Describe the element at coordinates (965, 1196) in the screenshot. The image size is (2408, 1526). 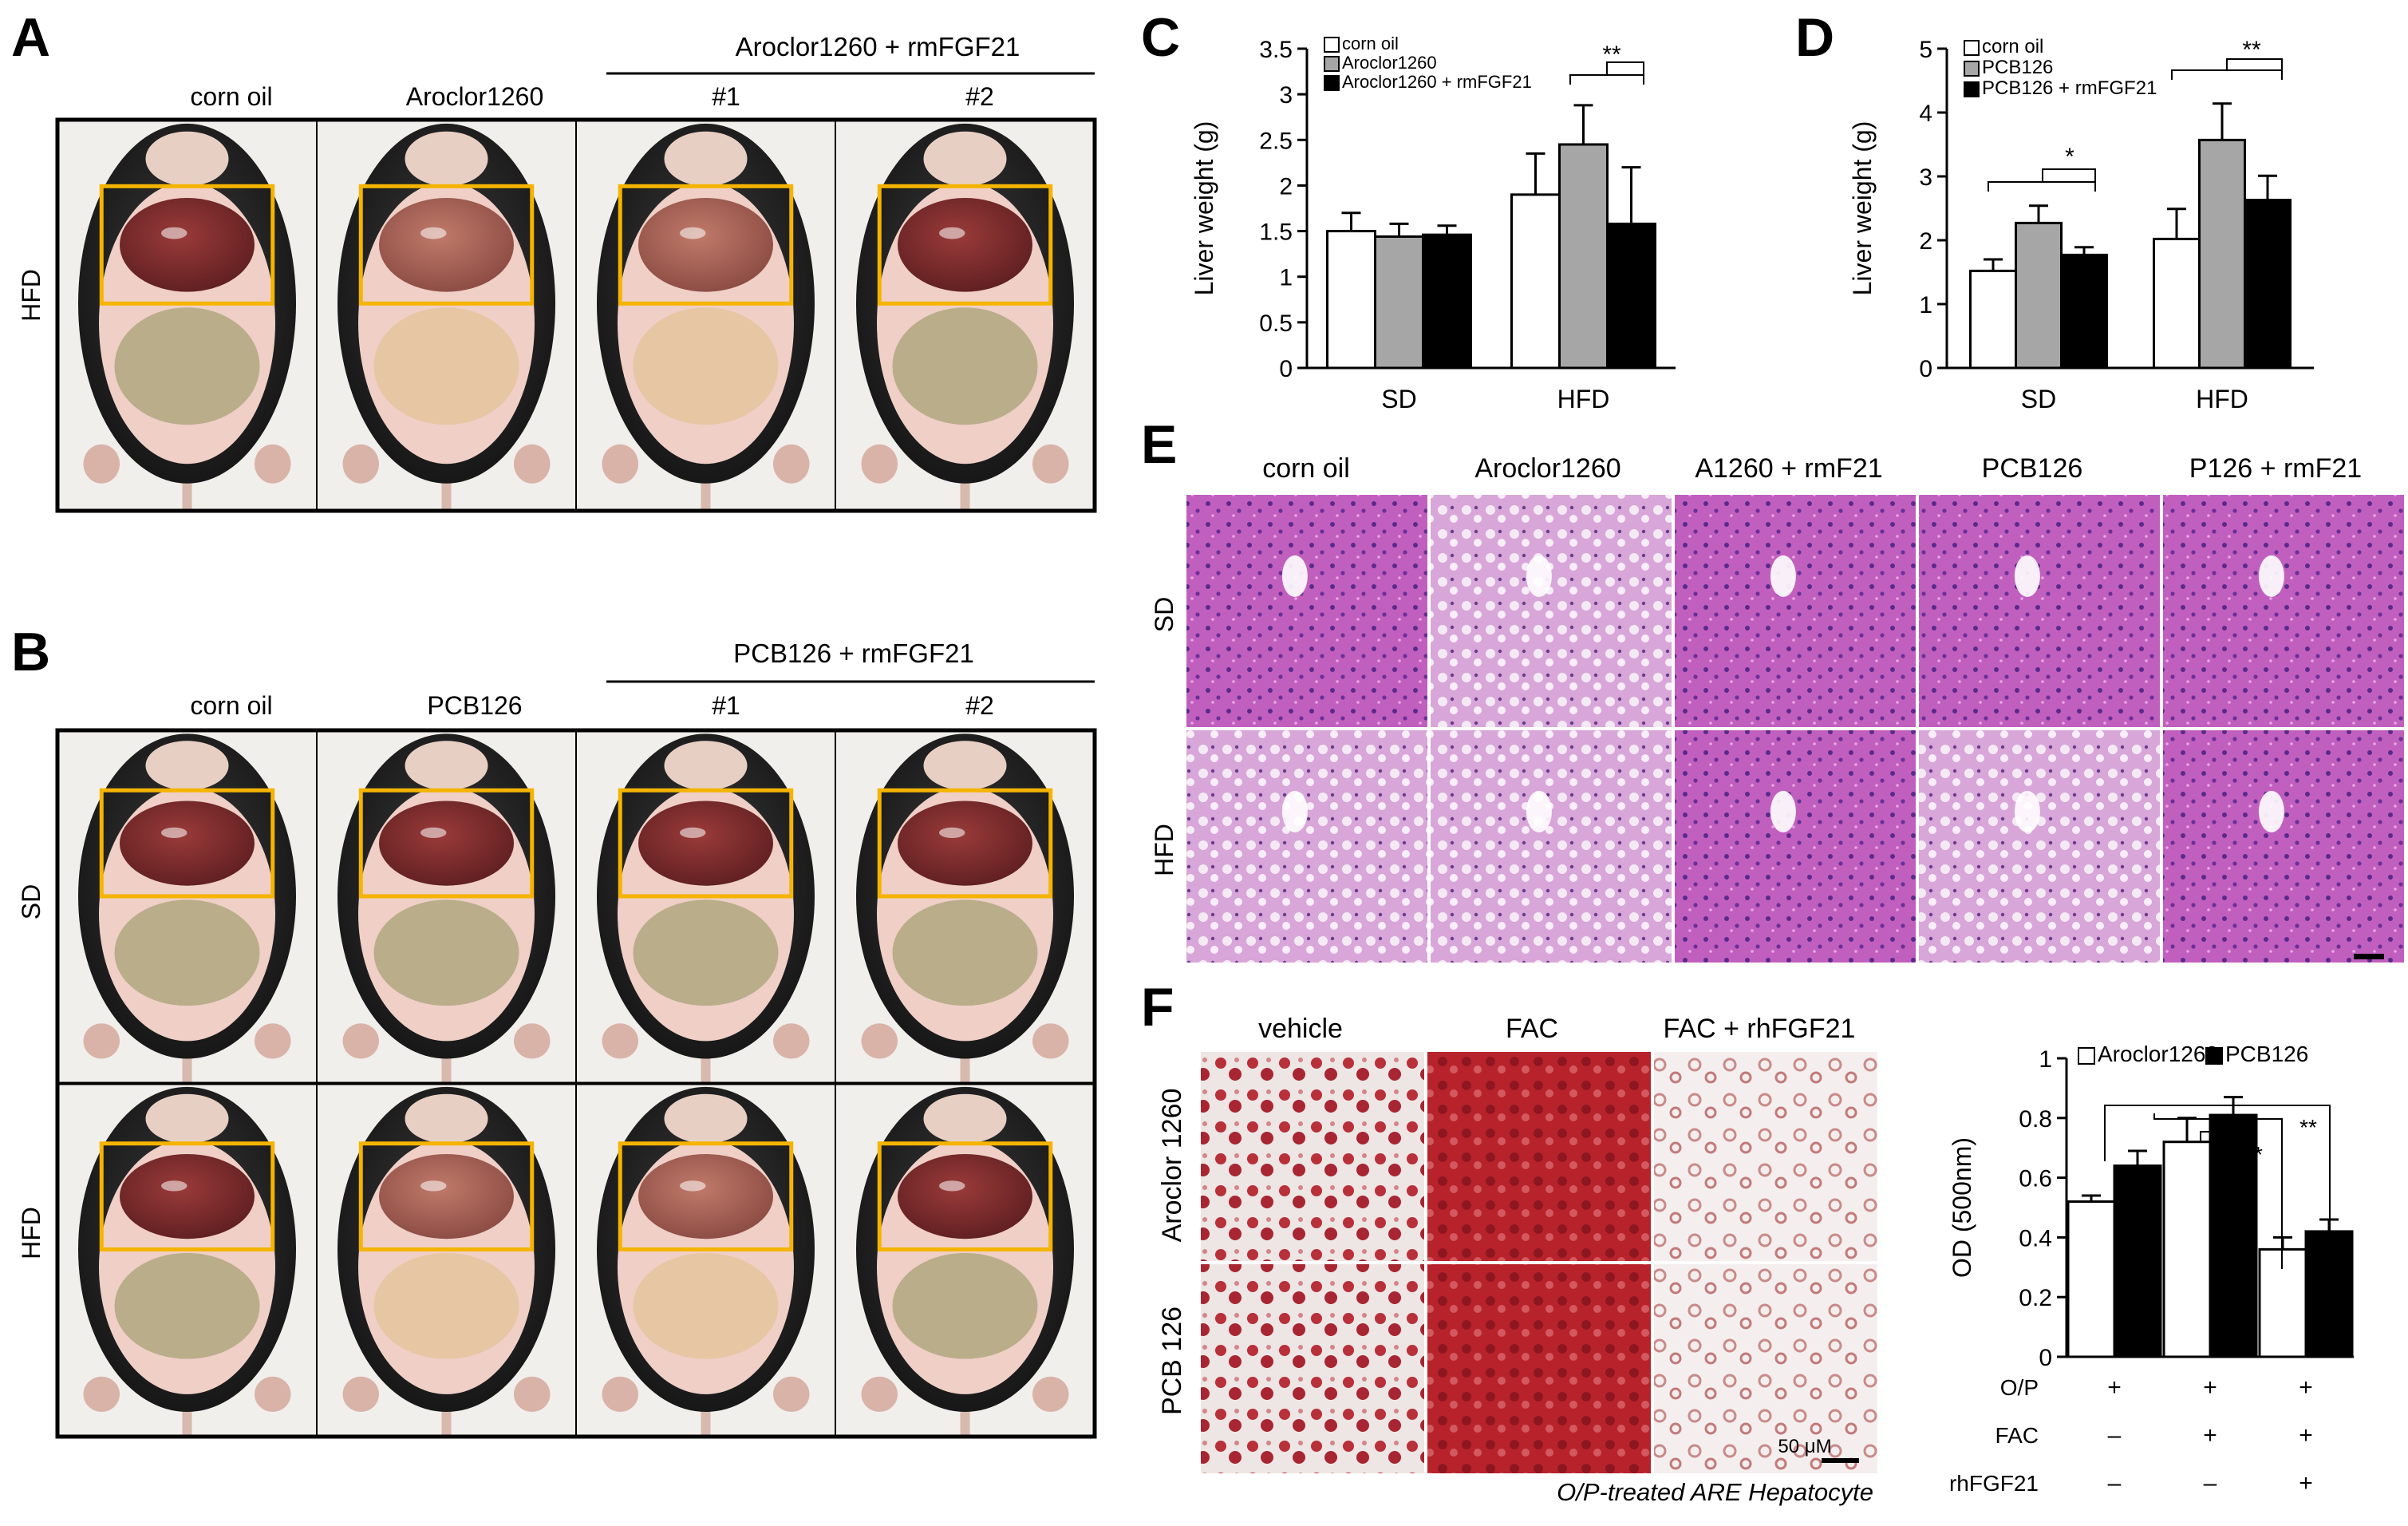
I see `mouse-photo-8-liver-box` at that location.